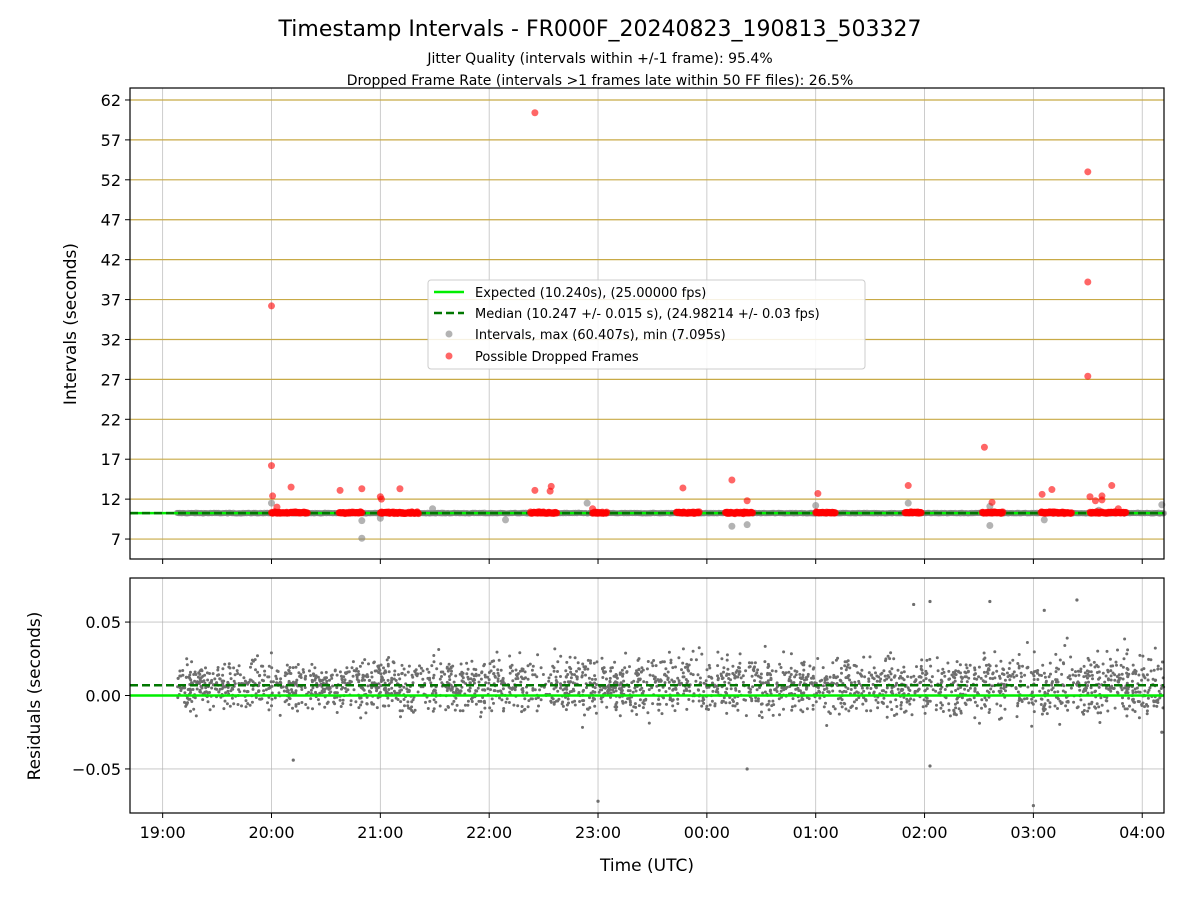  I want to click on top-y-tick-label: 27, so click(111, 379).